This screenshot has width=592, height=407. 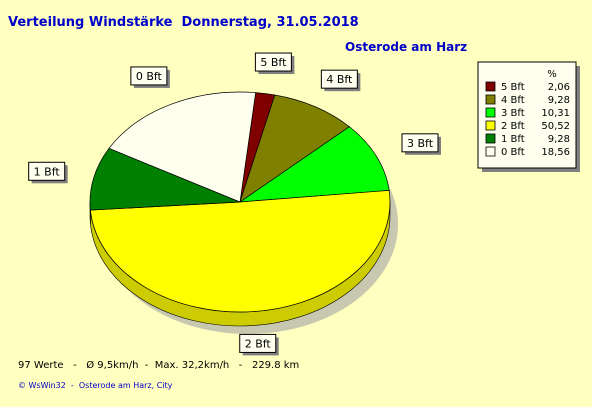 What do you see at coordinates (555, 126) in the screenshot?
I see `legend-value: 50,52` at bounding box center [555, 126].